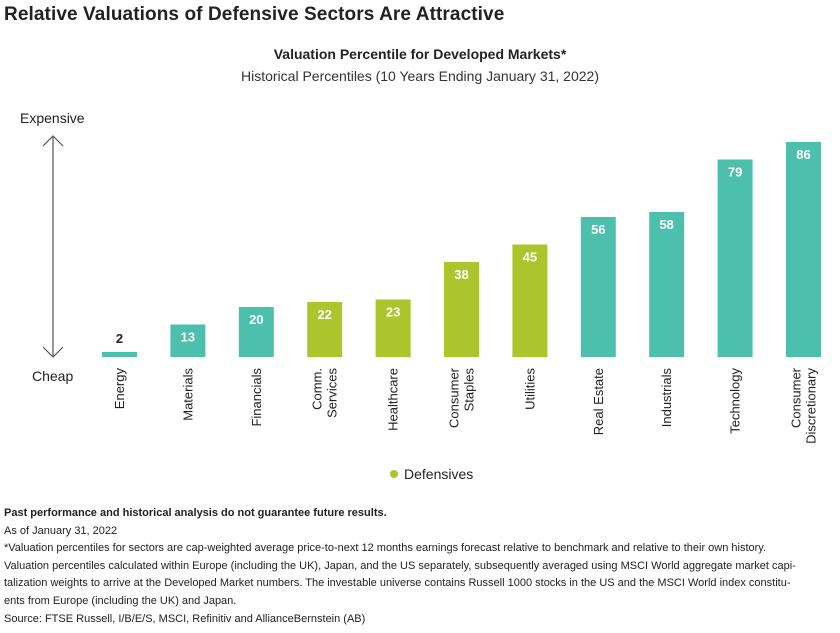  I want to click on category-label-line: Materials, so click(187, 394).